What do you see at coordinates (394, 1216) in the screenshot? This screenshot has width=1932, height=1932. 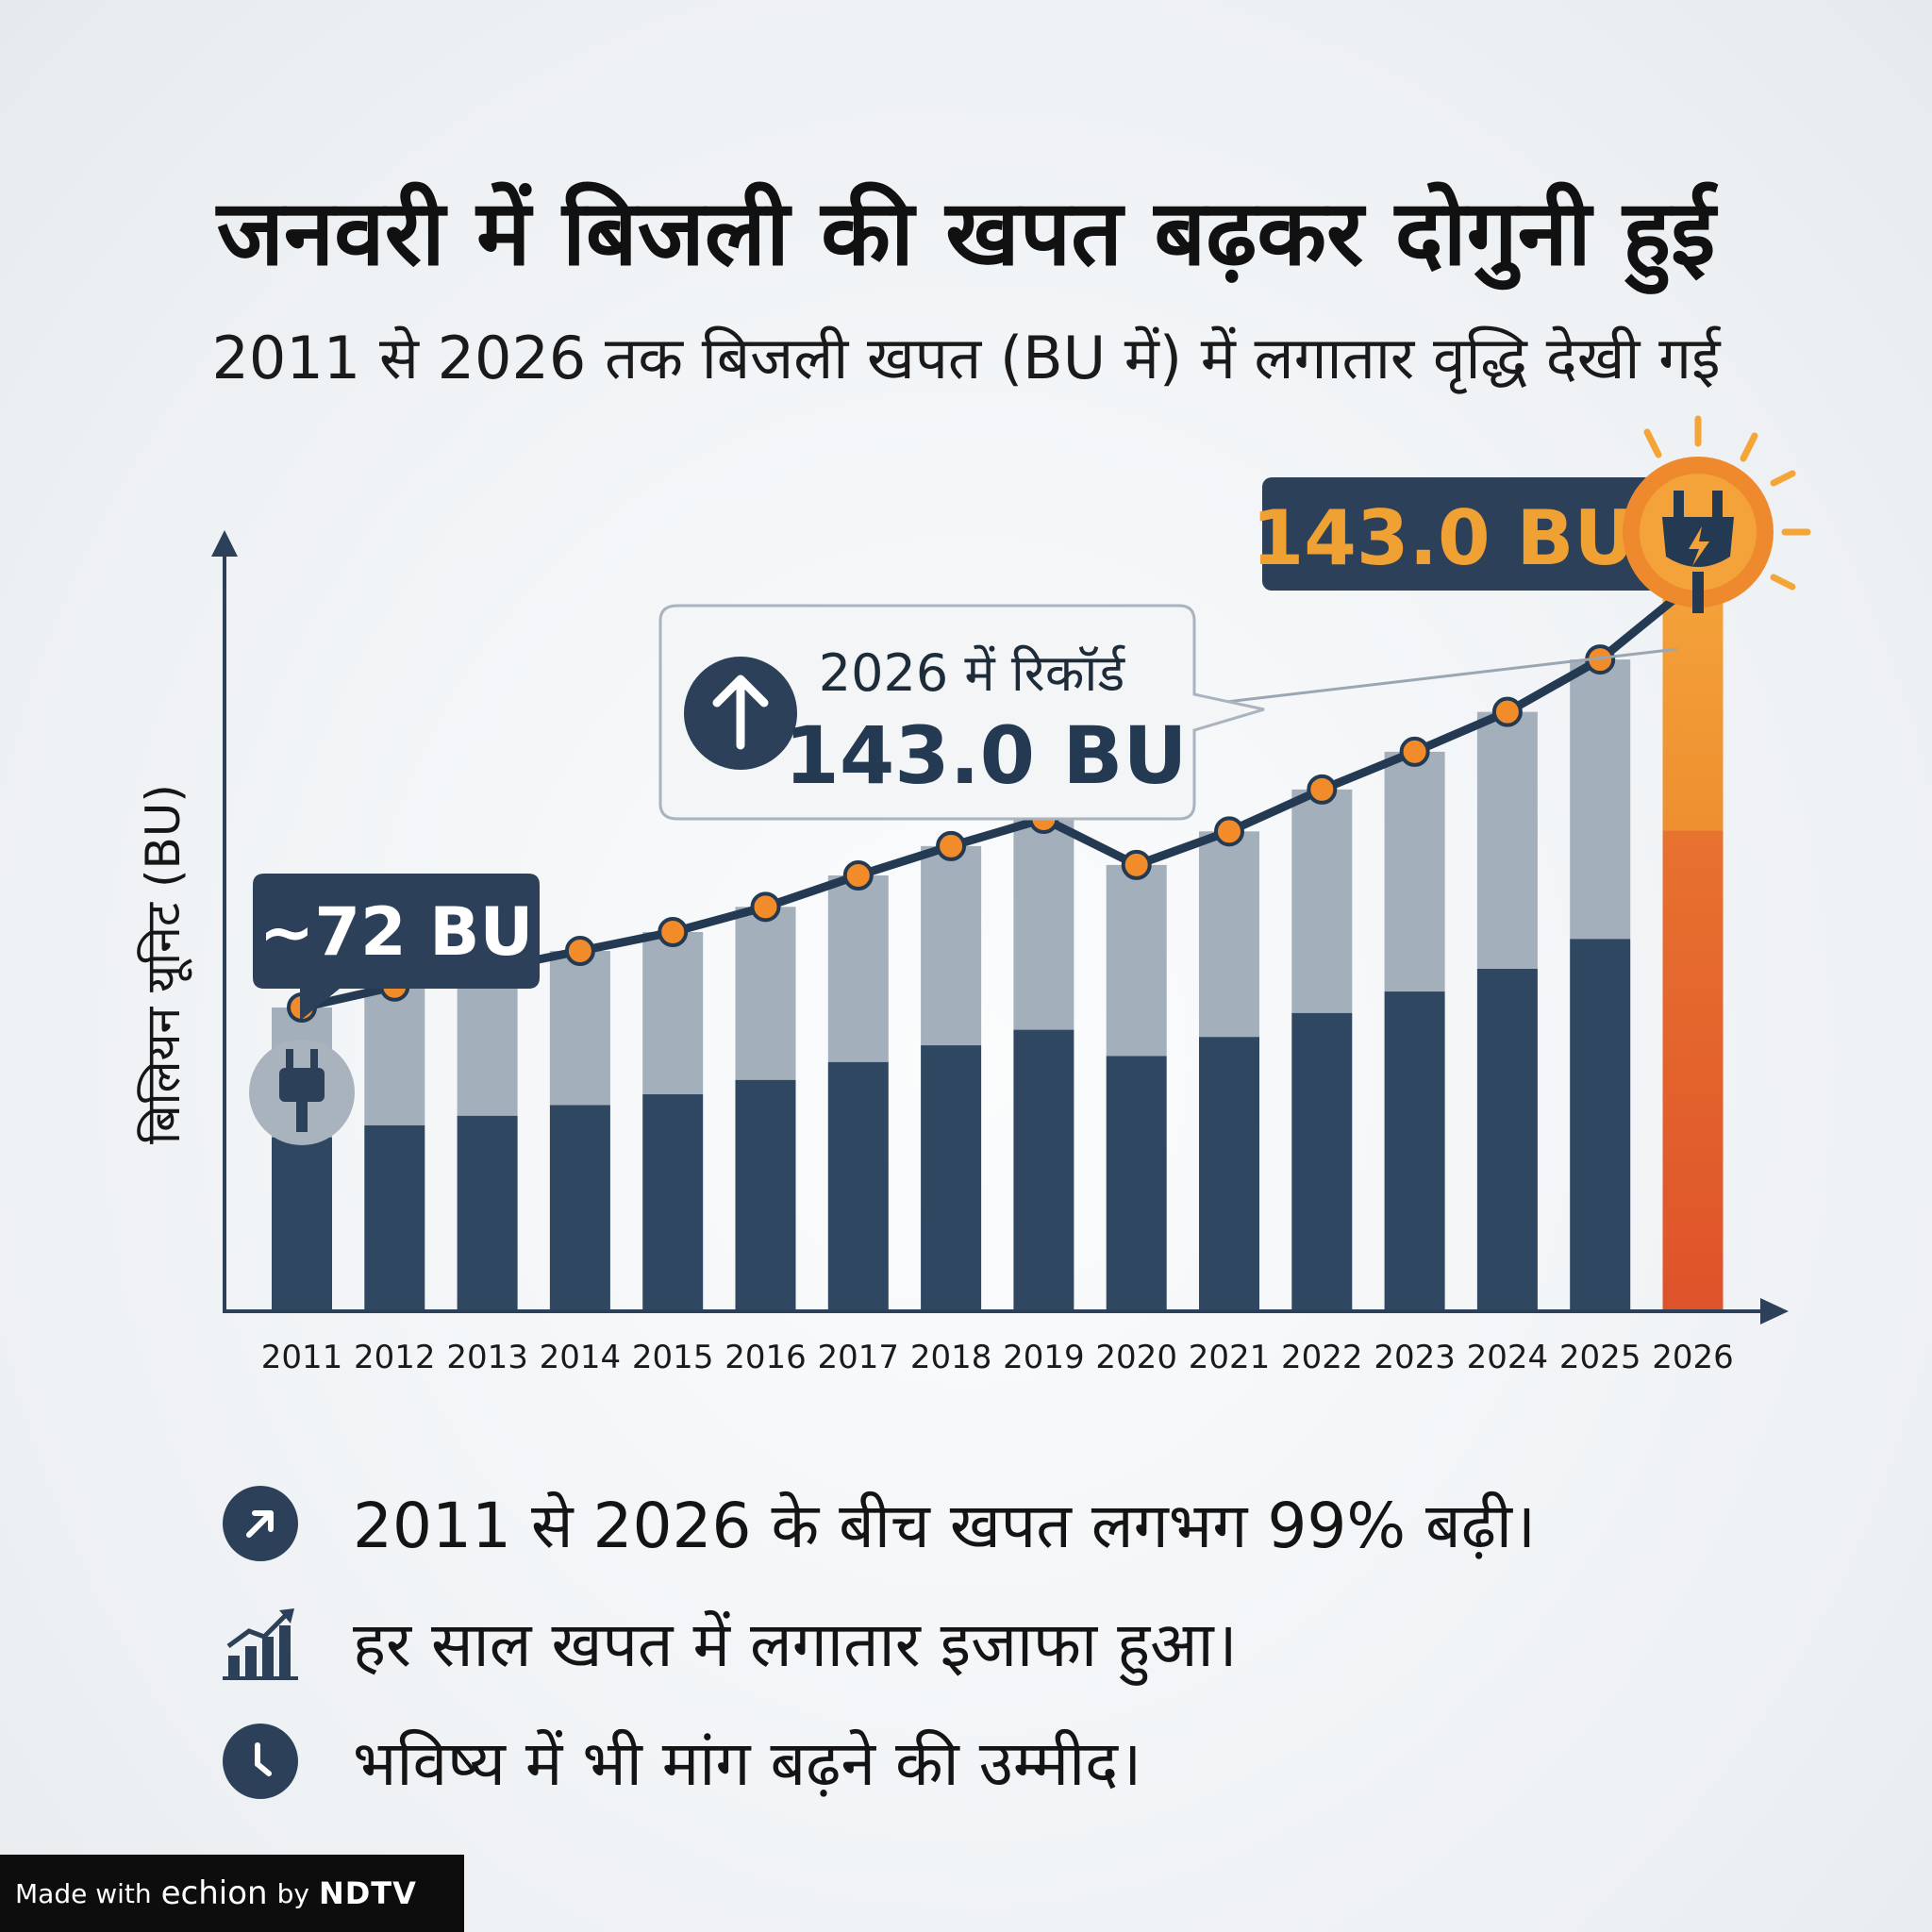 I see `bar-2012-lower` at bounding box center [394, 1216].